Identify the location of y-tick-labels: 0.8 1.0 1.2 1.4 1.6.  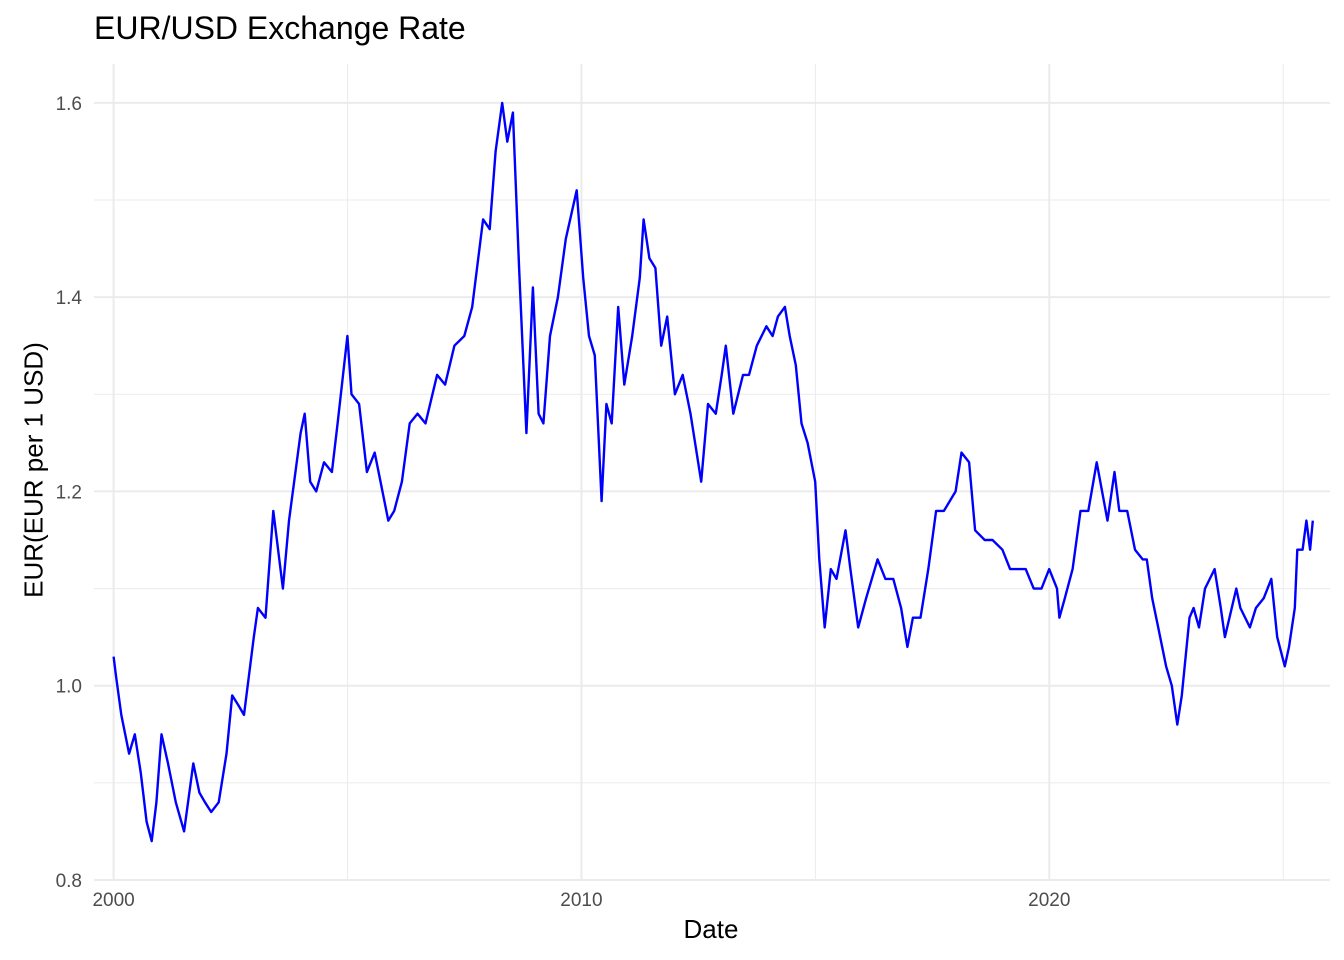
(69, 493).